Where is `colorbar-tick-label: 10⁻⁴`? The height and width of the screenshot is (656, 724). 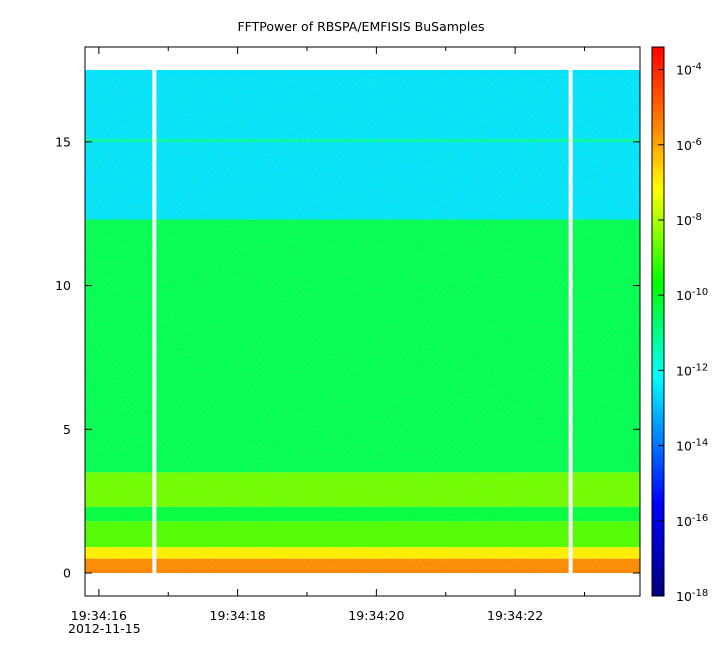
colorbar-tick-label: 10⁻⁴ is located at coordinates (689, 70).